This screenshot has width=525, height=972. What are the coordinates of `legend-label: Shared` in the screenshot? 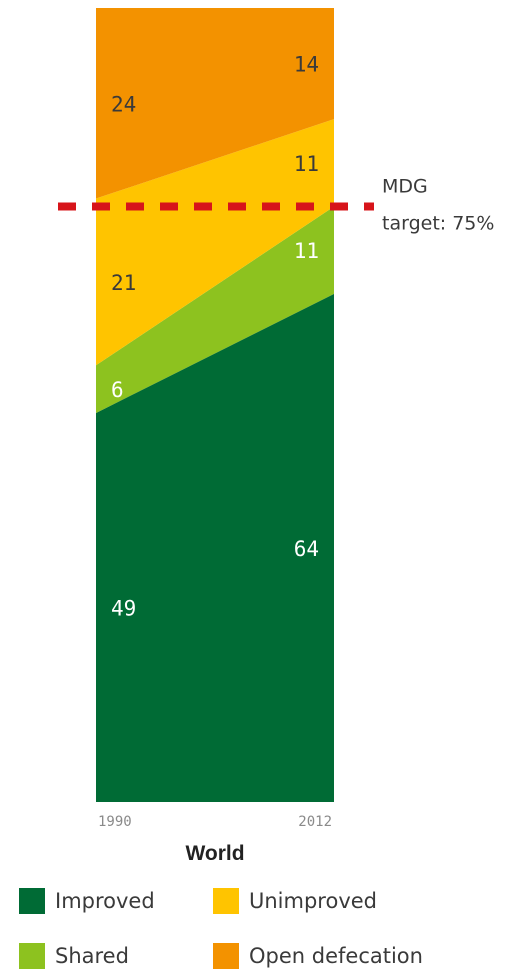 It's located at (92, 956).